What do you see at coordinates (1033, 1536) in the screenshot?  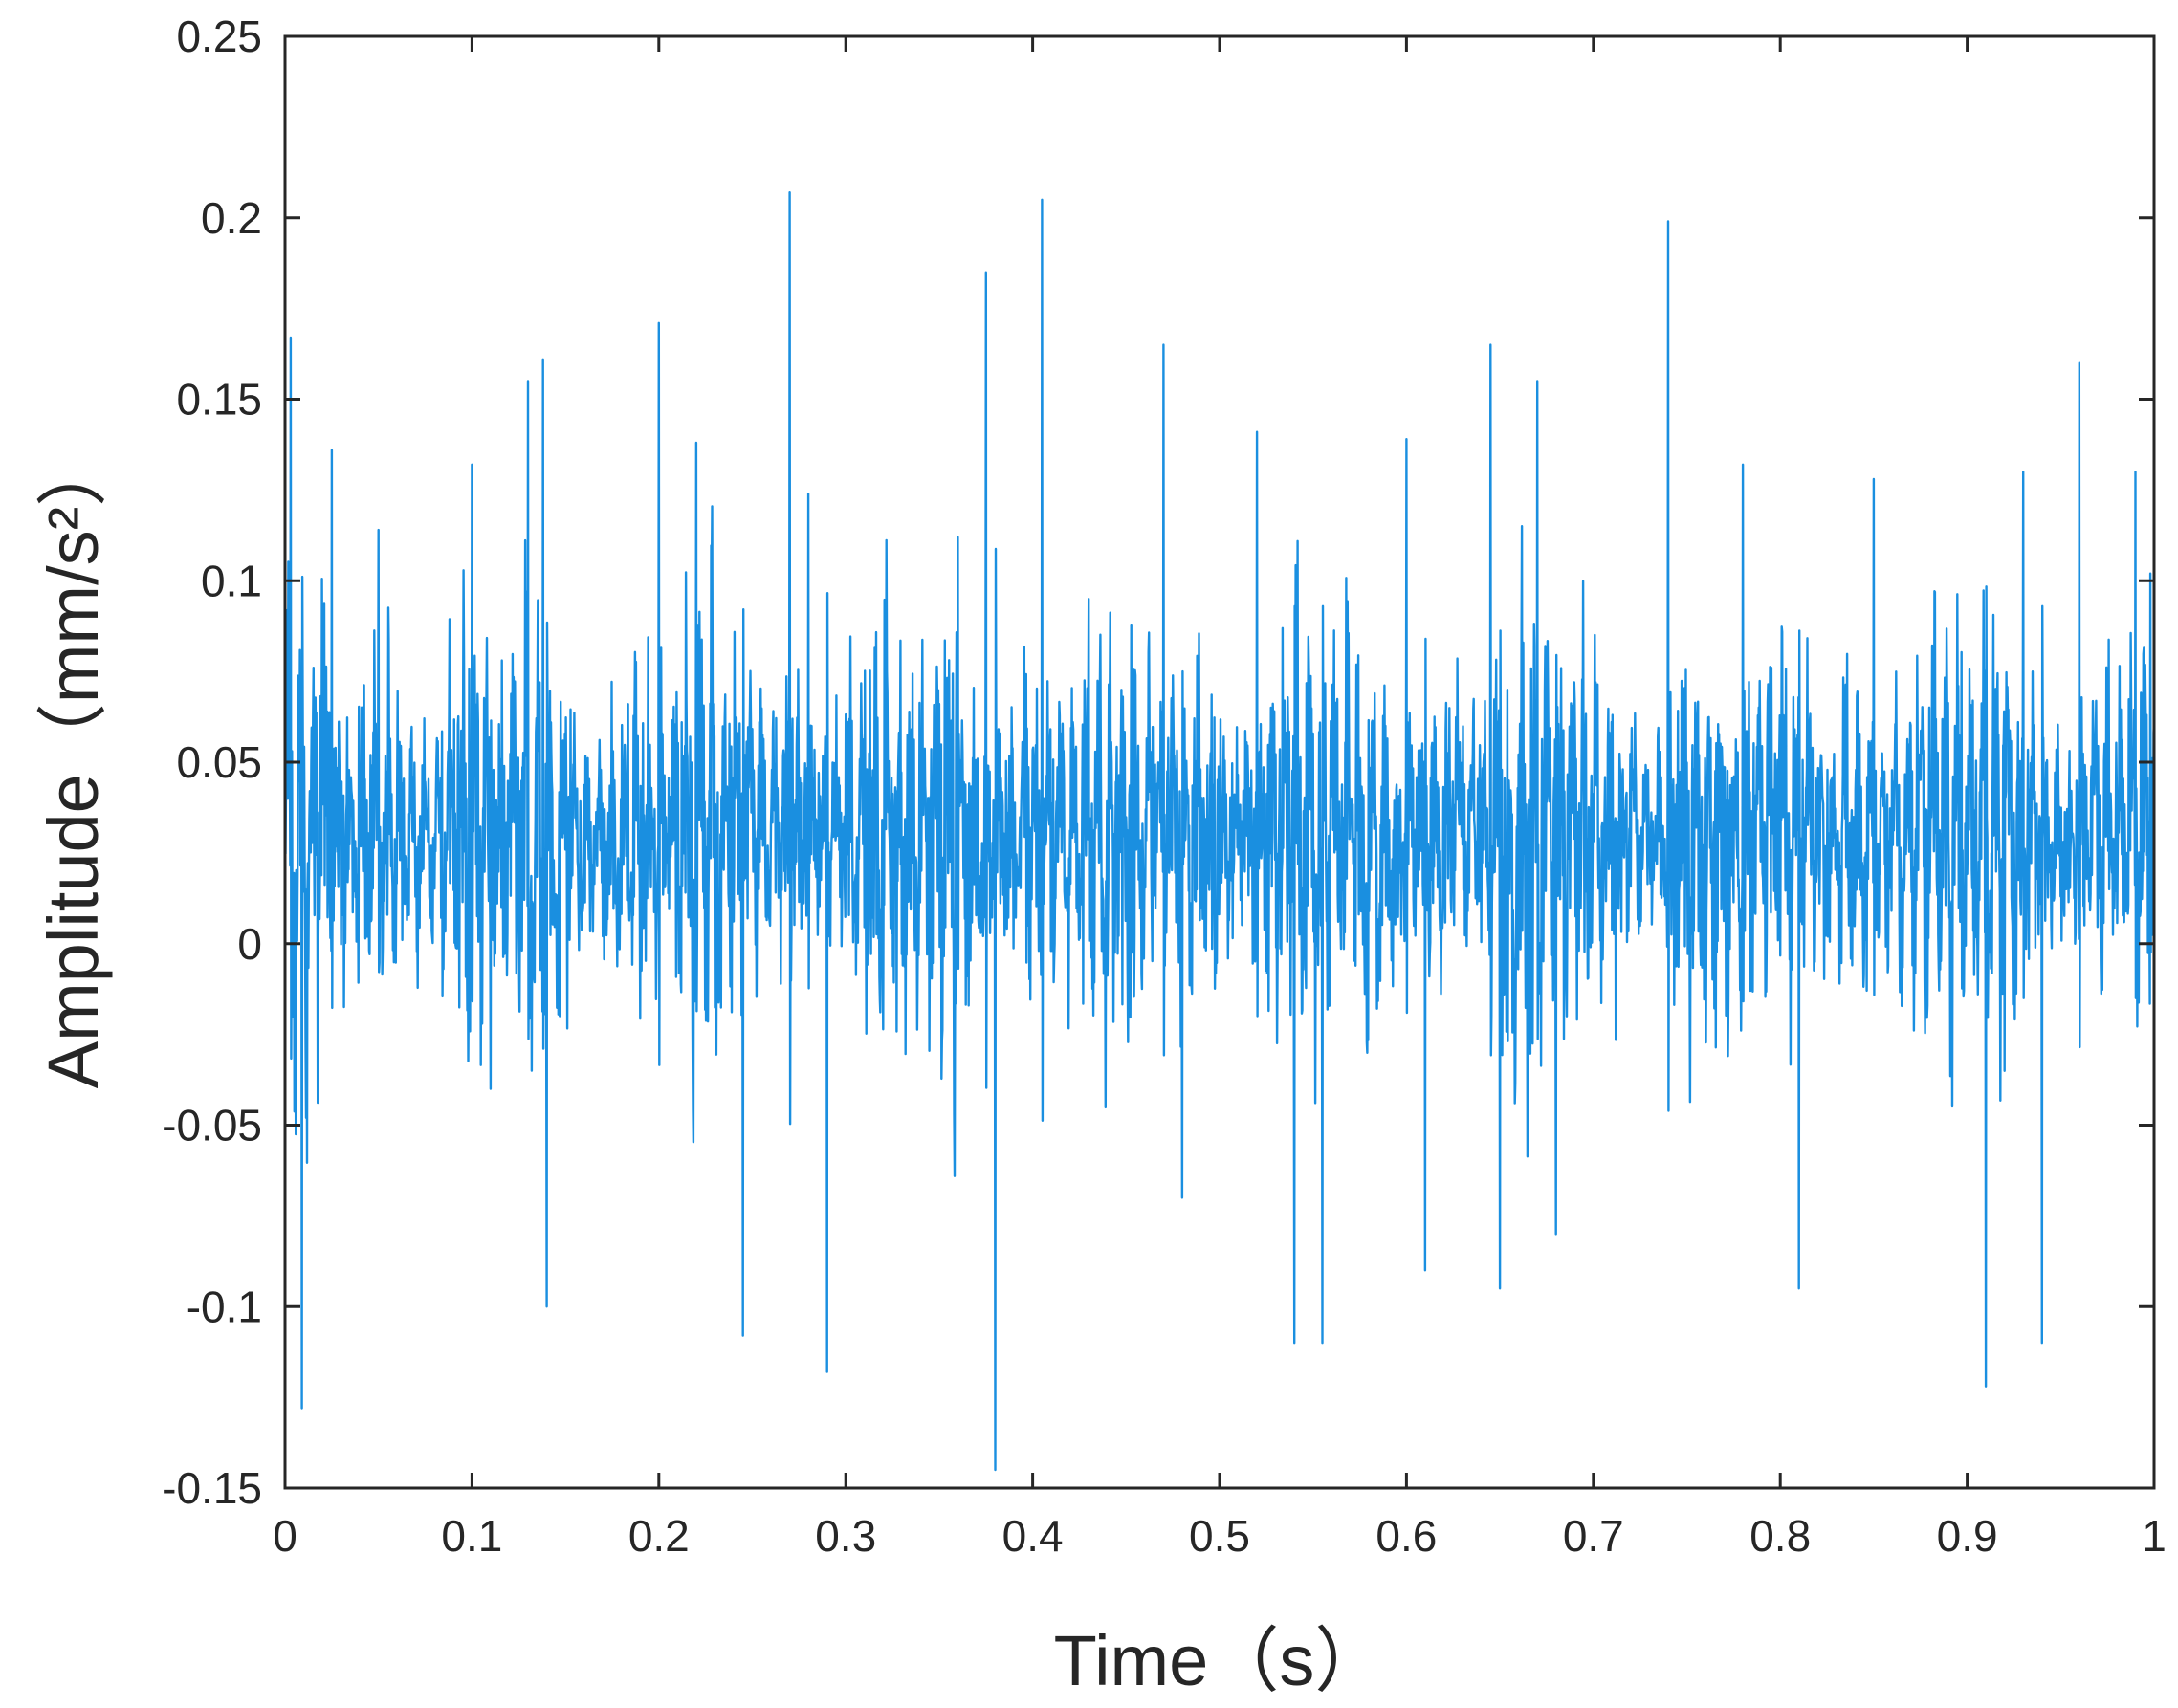 I see `x-tick-label: 0.4` at bounding box center [1033, 1536].